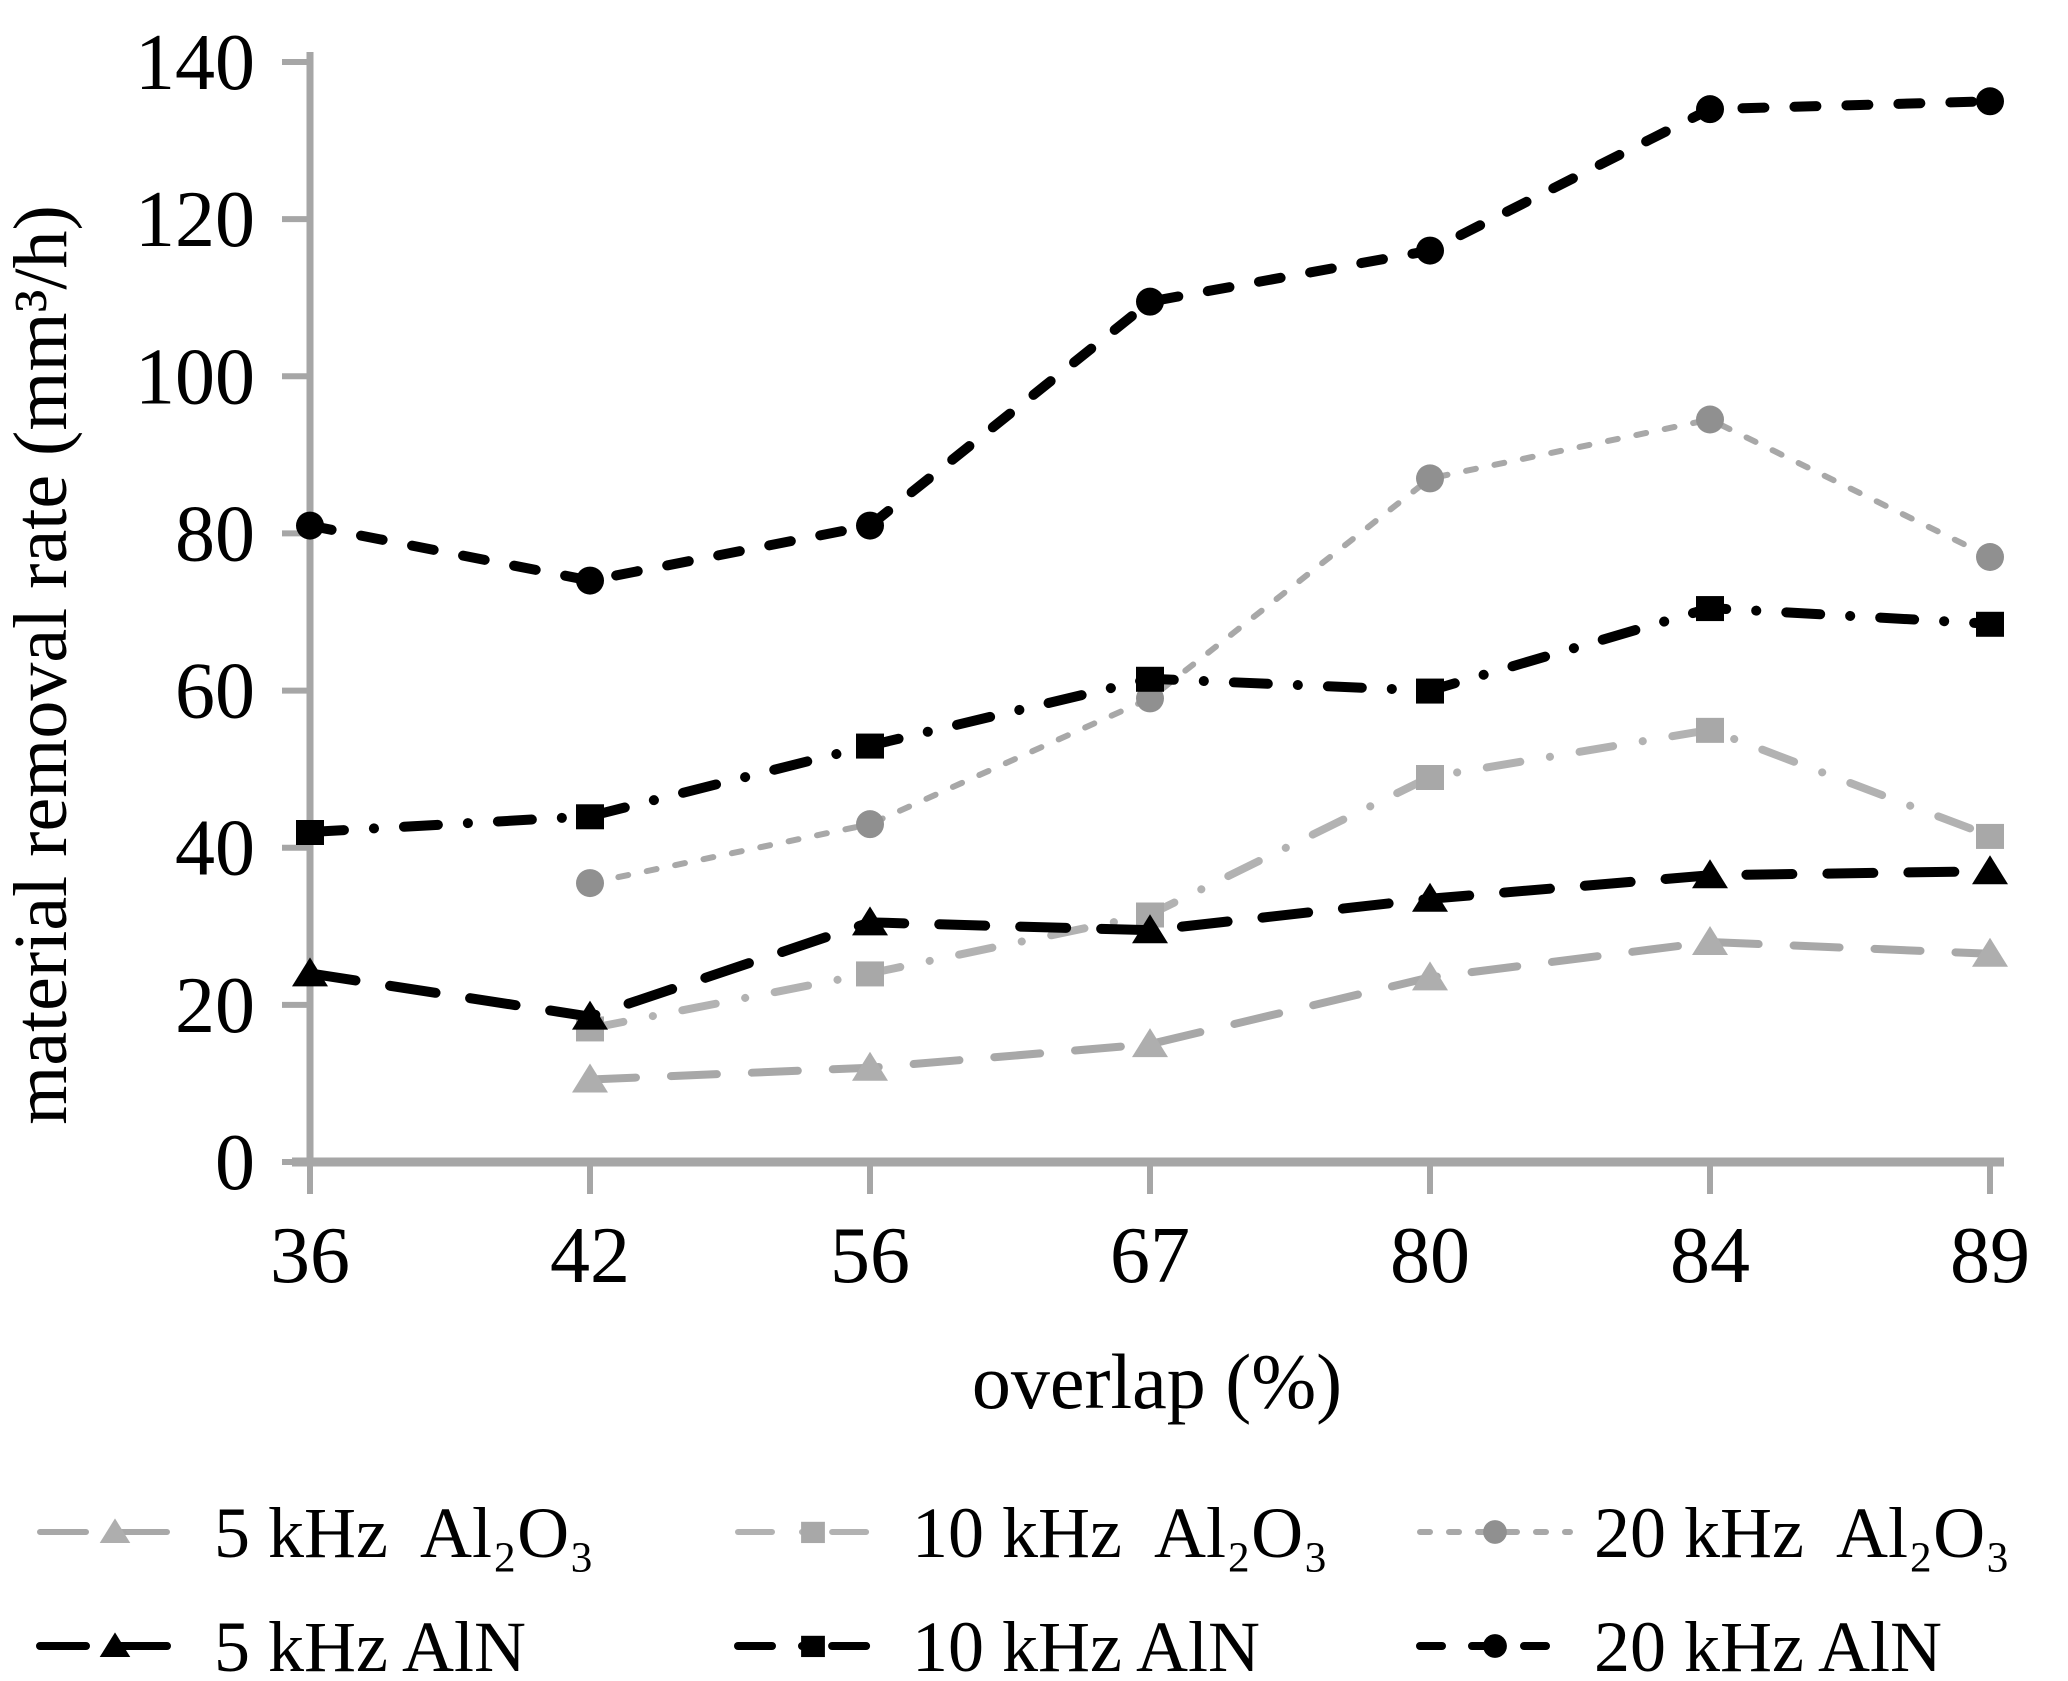 Image resolution: width=2068 pixels, height=1681 pixels. What do you see at coordinates (195, 63) in the screenshot?
I see `y-tick-label: 140` at bounding box center [195, 63].